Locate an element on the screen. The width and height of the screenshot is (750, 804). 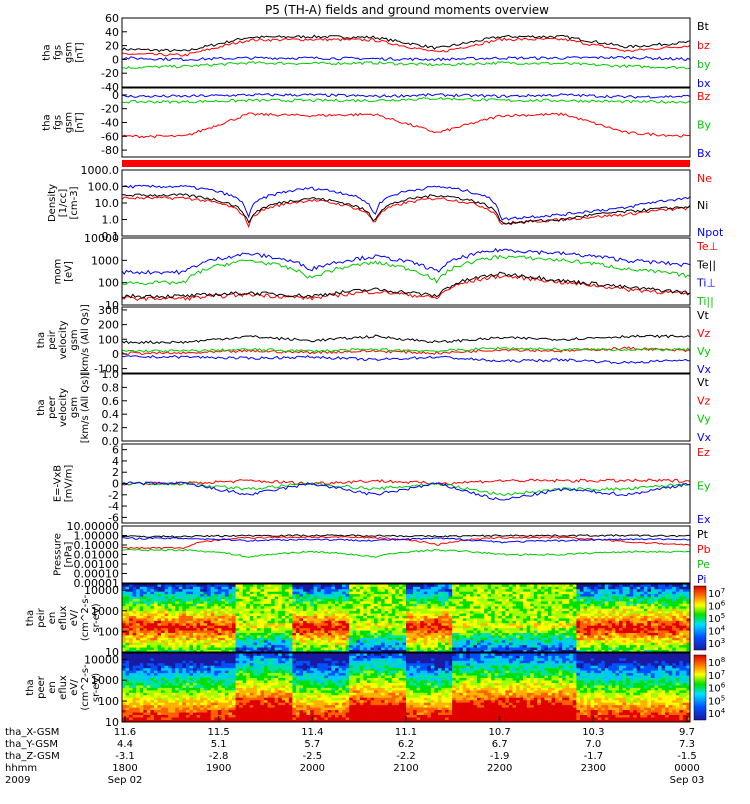
orbit-value: 11.6 is located at coordinates (125, 732).